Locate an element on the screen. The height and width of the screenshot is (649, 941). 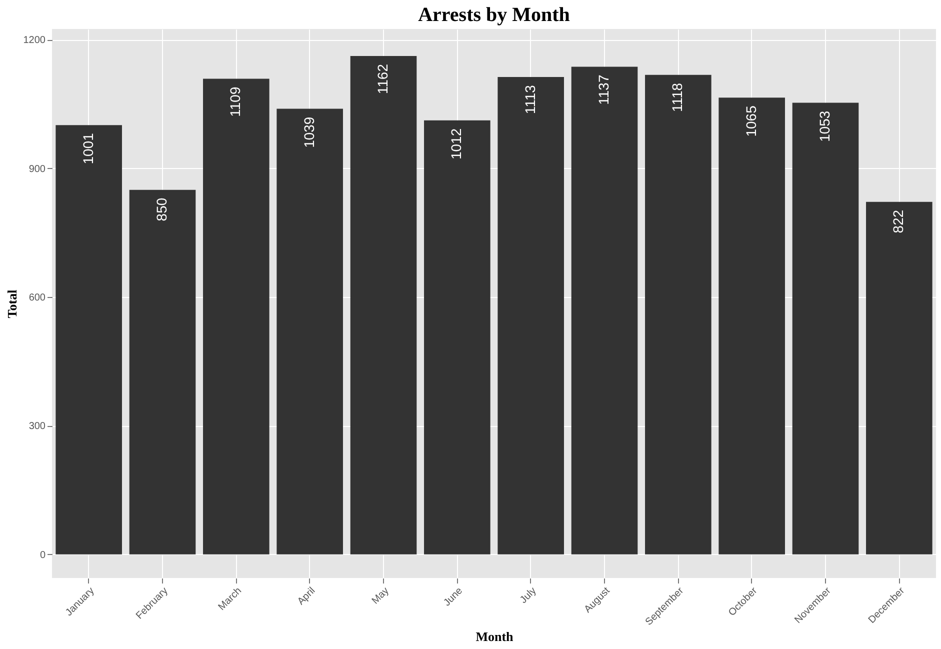
chart-title: Arrests by Month is located at coordinates (494, 15).